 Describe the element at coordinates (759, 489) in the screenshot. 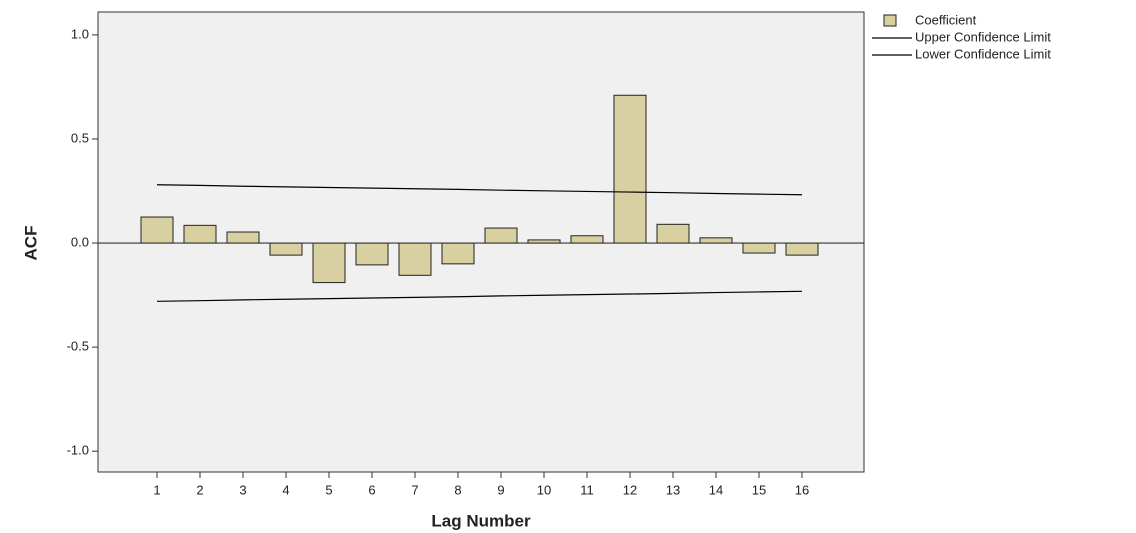

I see `x-tick-label: 15` at that location.